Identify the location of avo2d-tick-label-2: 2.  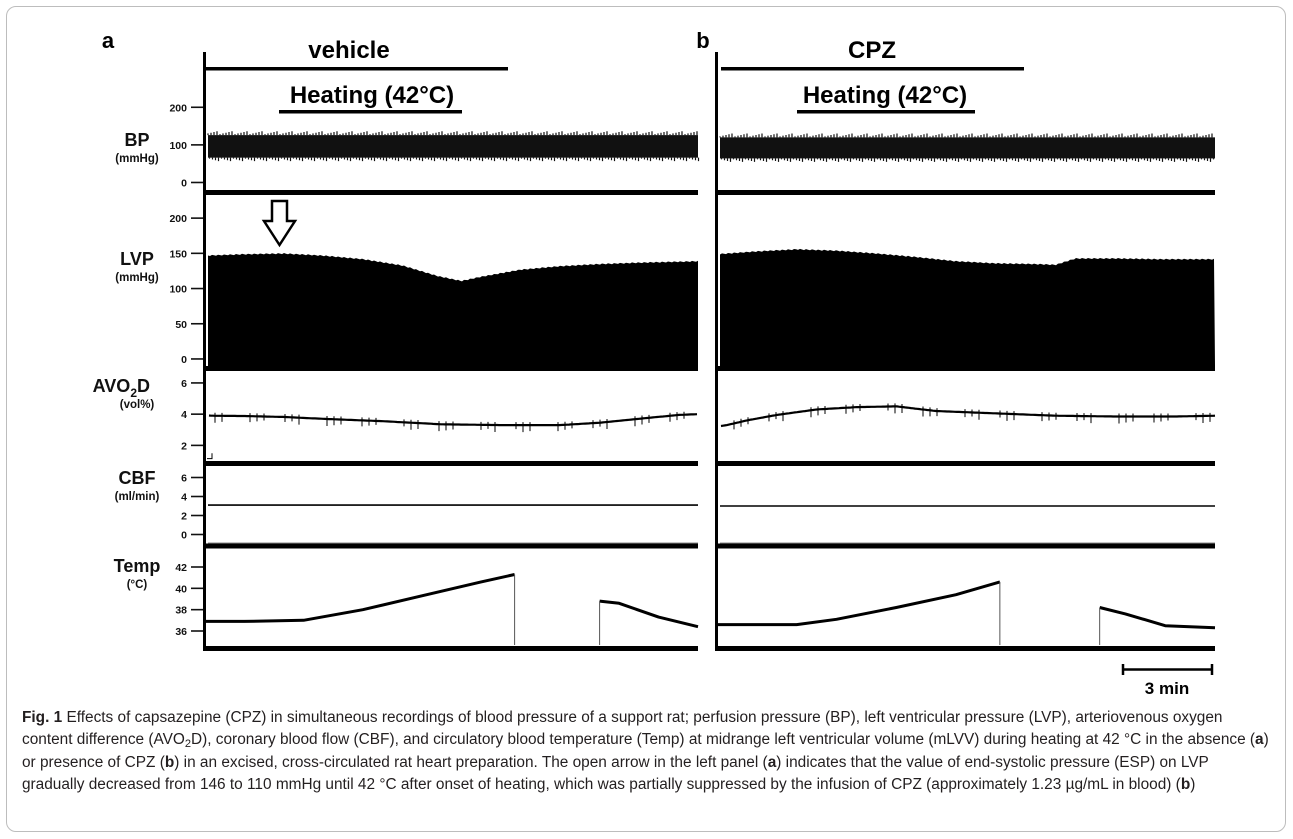
(184, 446).